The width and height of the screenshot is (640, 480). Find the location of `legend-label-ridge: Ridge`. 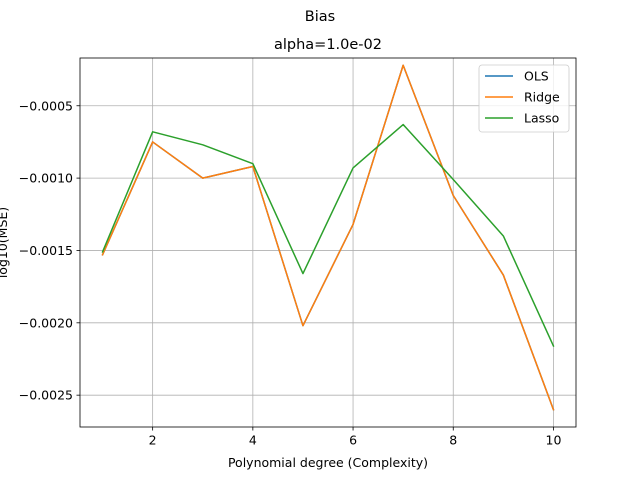

legend-label-ridge: Ridge is located at coordinates (542, 97).